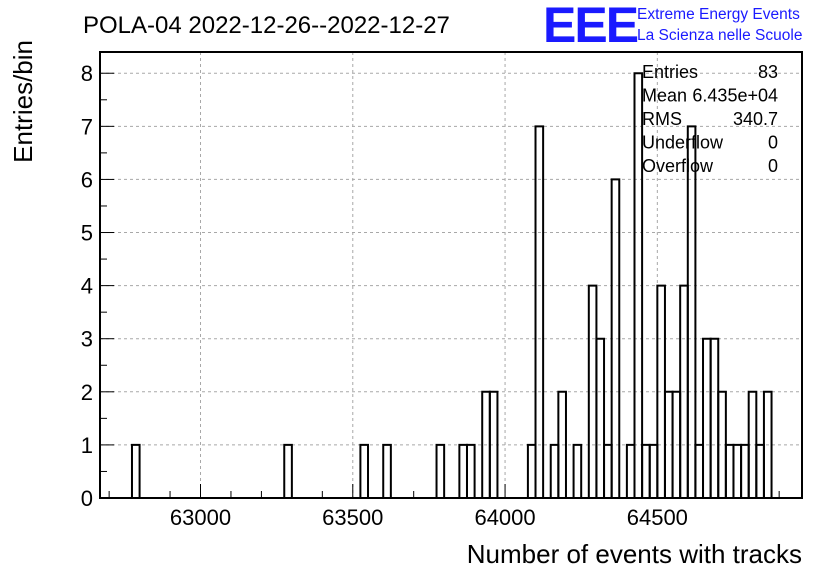  What do you see at coordinates (87, 233) in the screenshot?
I see `y-tick-label: 5` at bounding box center [87, 233].